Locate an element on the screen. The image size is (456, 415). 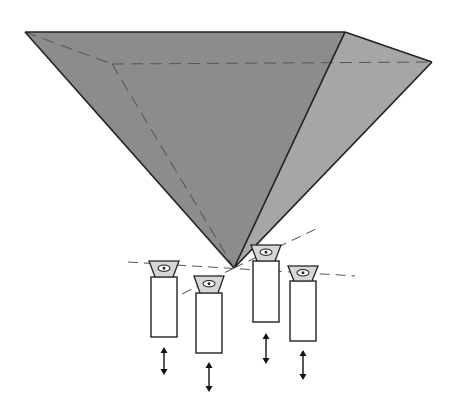
edge-front-right is located at coordinates (289, 150).